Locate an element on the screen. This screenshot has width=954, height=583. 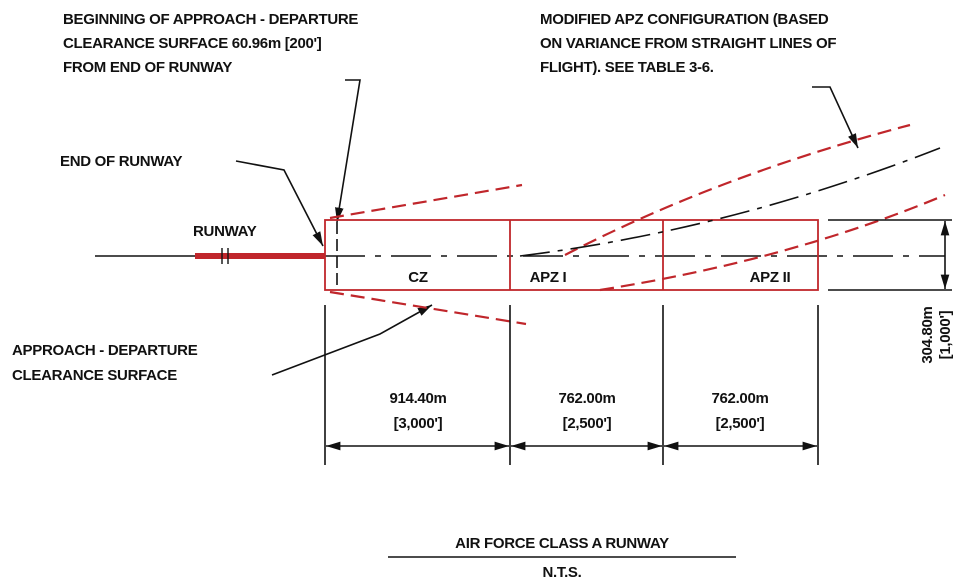
annotation: FROM END OF RUNWAY is located at coordinates (147, 67).